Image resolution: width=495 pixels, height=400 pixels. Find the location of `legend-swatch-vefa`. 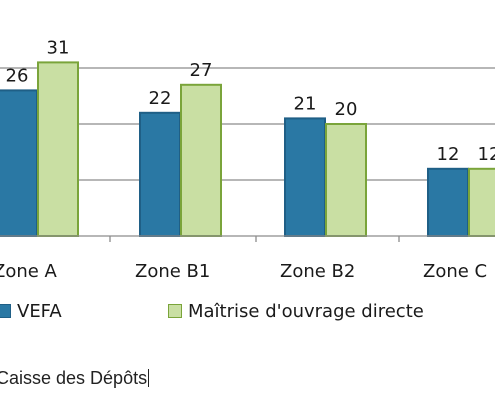

legend-swatch-vefa is located at coordinates (5, 311).